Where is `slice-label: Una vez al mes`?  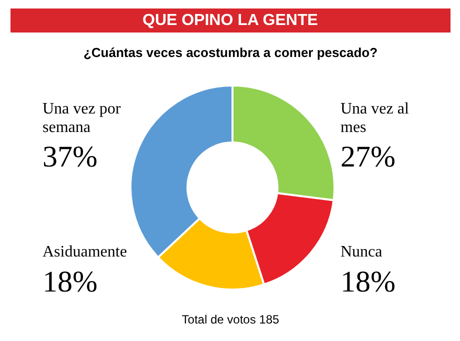 slice-label: Una vez al mes is located at coordinates (375, 118).